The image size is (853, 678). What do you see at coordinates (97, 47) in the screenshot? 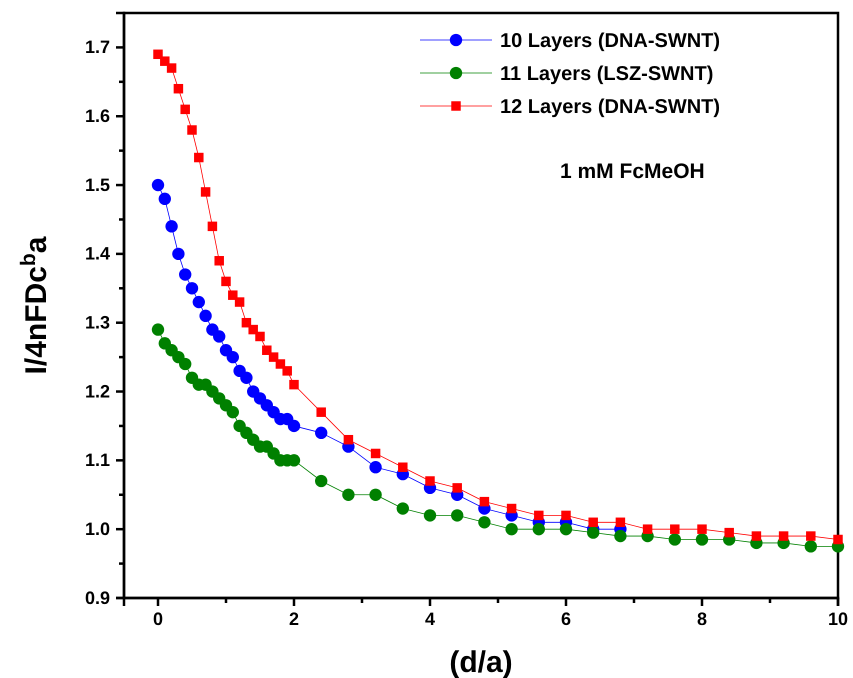
I see `y-tick-label: 1.7` at bounding box center [97, 47].